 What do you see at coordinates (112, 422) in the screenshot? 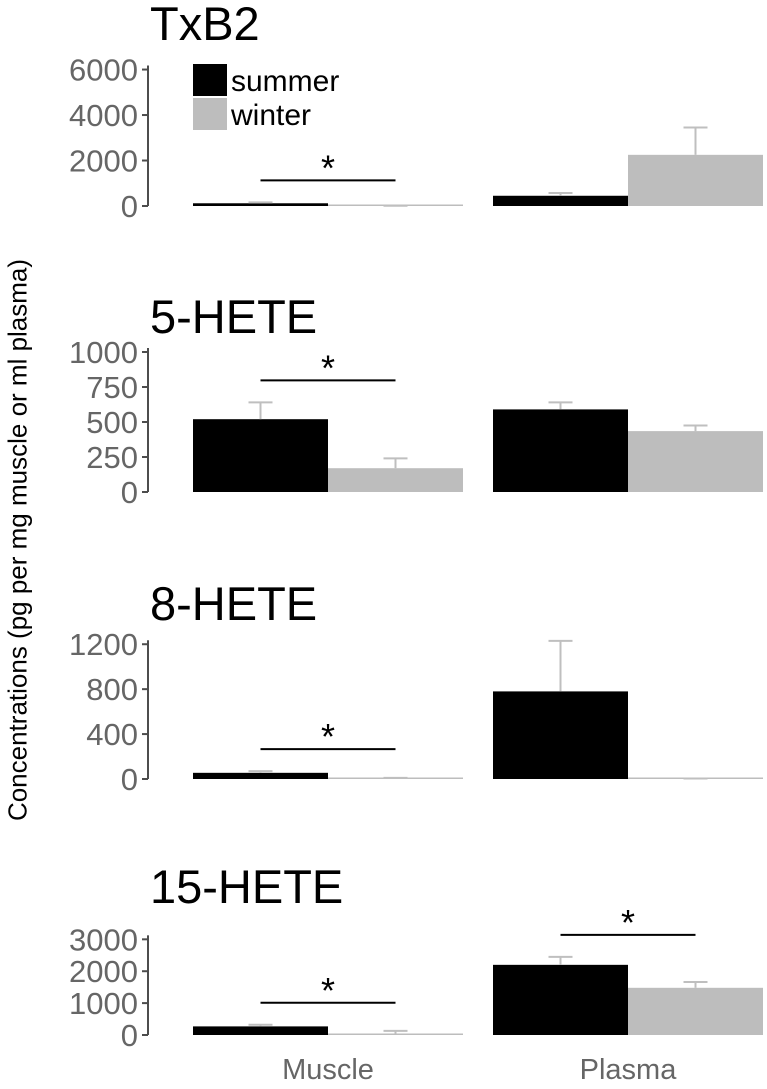
I see `y-tick-label: 500` at bounding box center [112, 422].